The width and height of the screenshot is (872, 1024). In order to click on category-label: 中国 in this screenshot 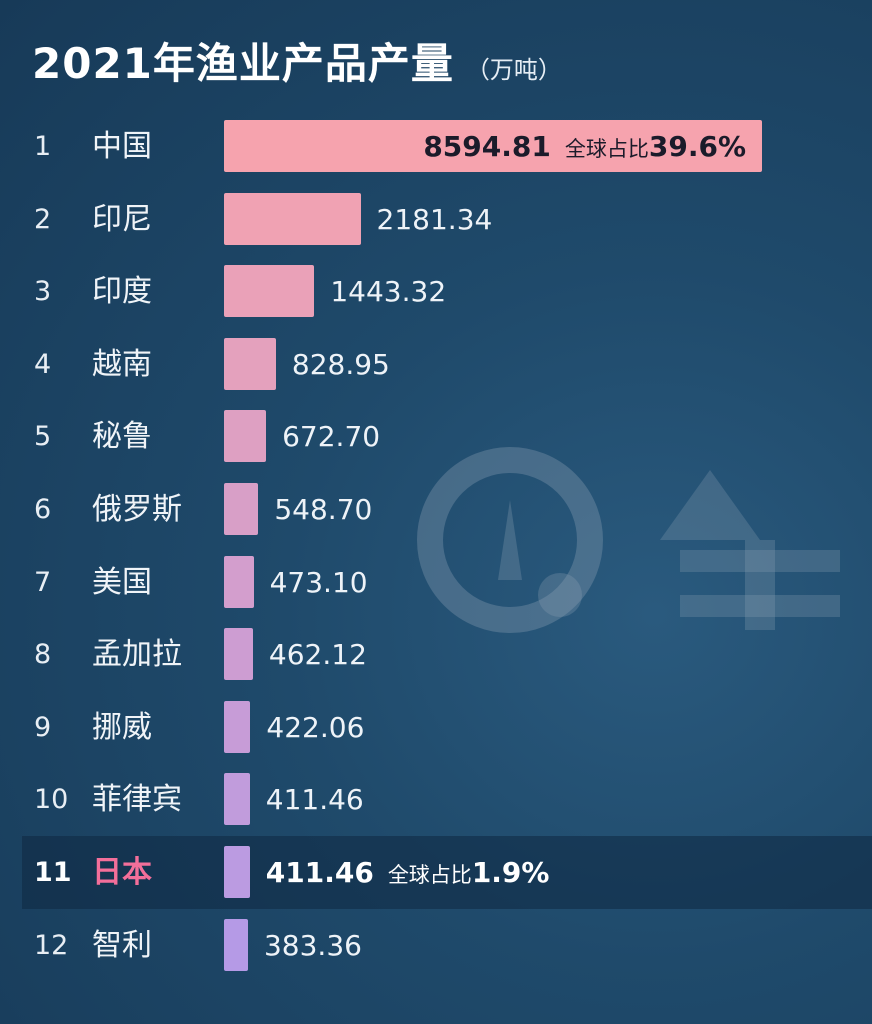, I will do `click(122, 146)`.